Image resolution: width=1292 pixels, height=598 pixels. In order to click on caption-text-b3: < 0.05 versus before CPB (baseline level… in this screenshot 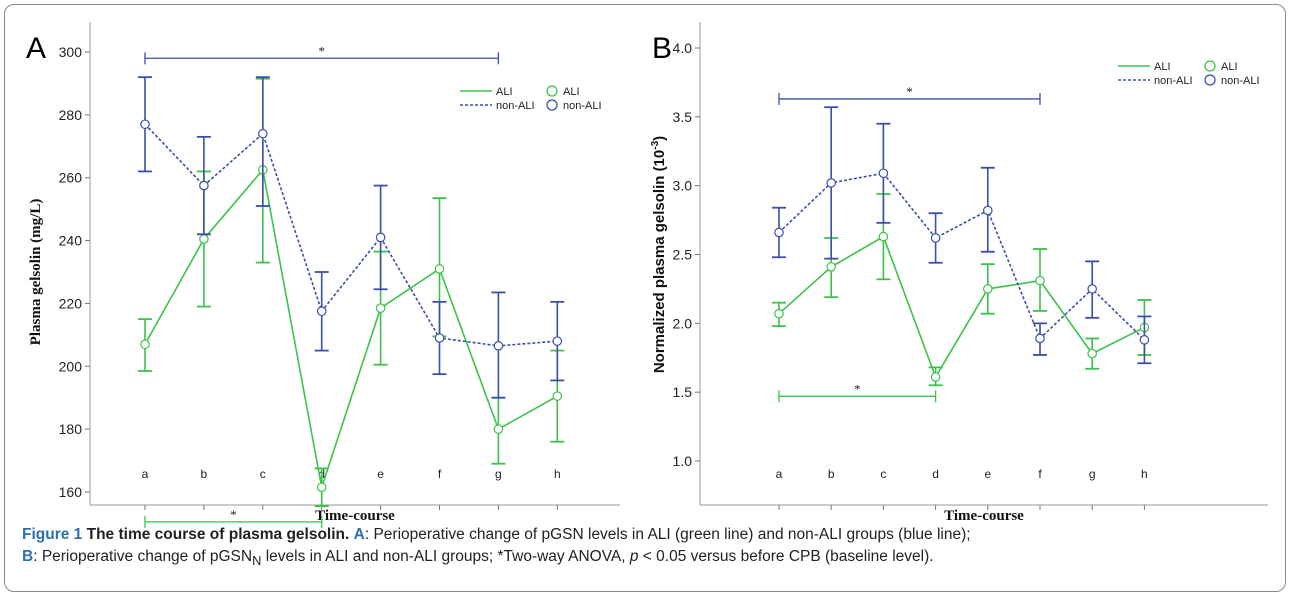, I will do `click(786, 556)`.